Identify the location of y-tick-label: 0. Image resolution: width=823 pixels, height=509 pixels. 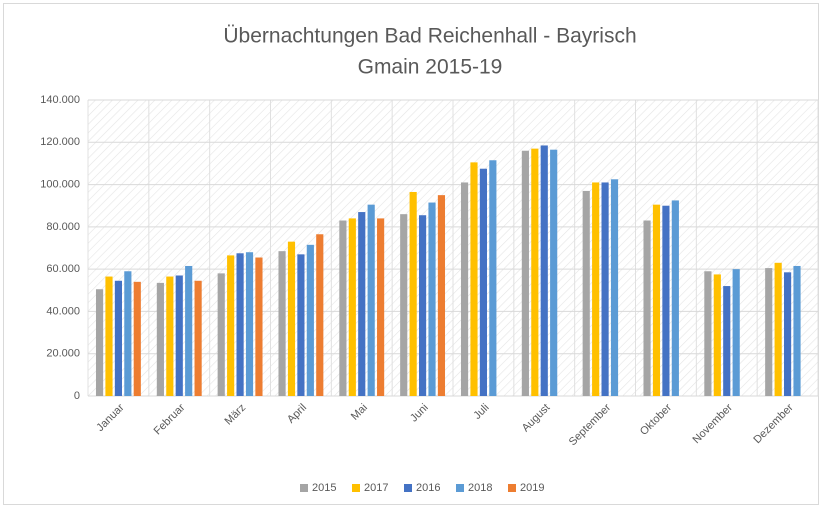
(77, 396).